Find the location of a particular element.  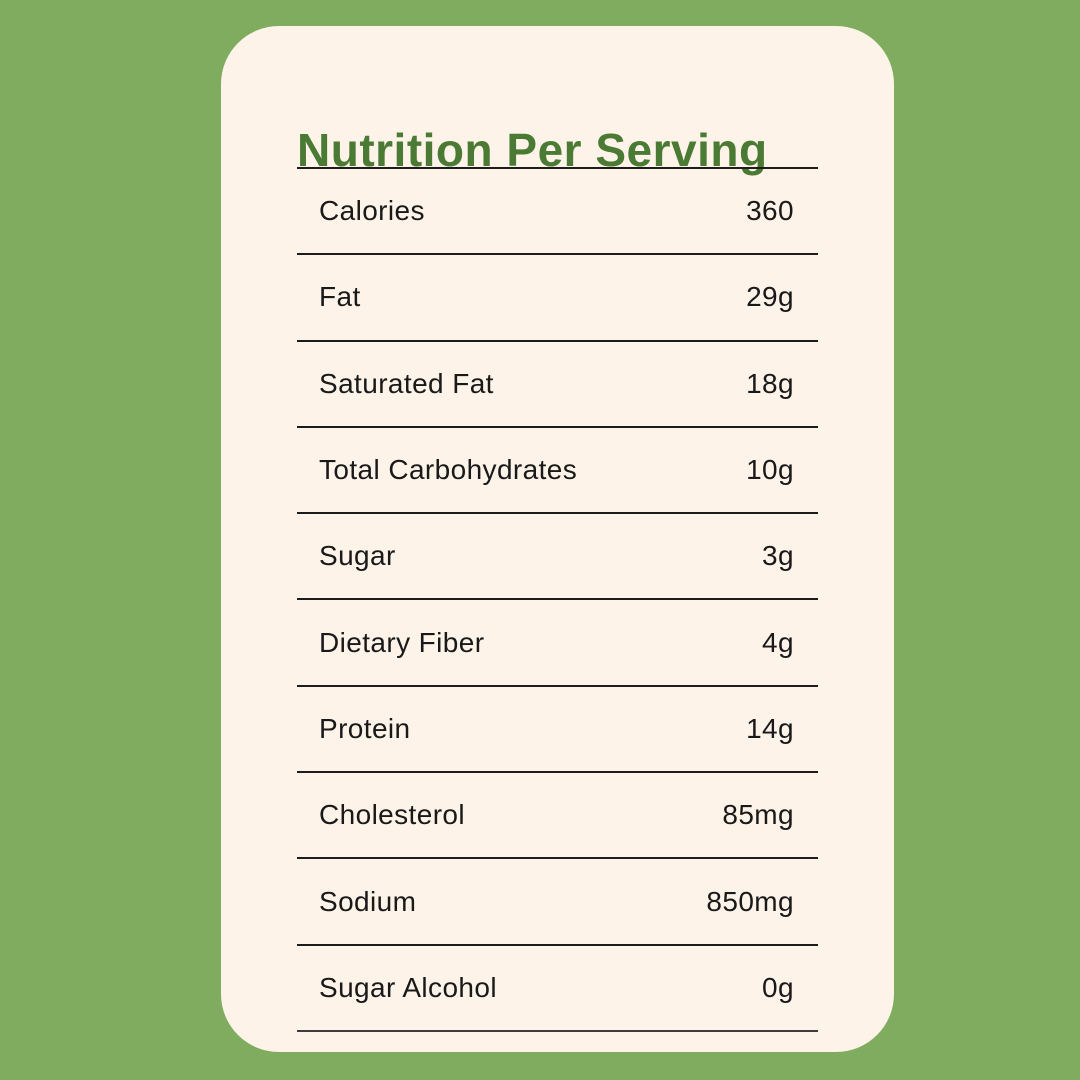

nutrient-value: 360 is located at coordinates (770, 211).